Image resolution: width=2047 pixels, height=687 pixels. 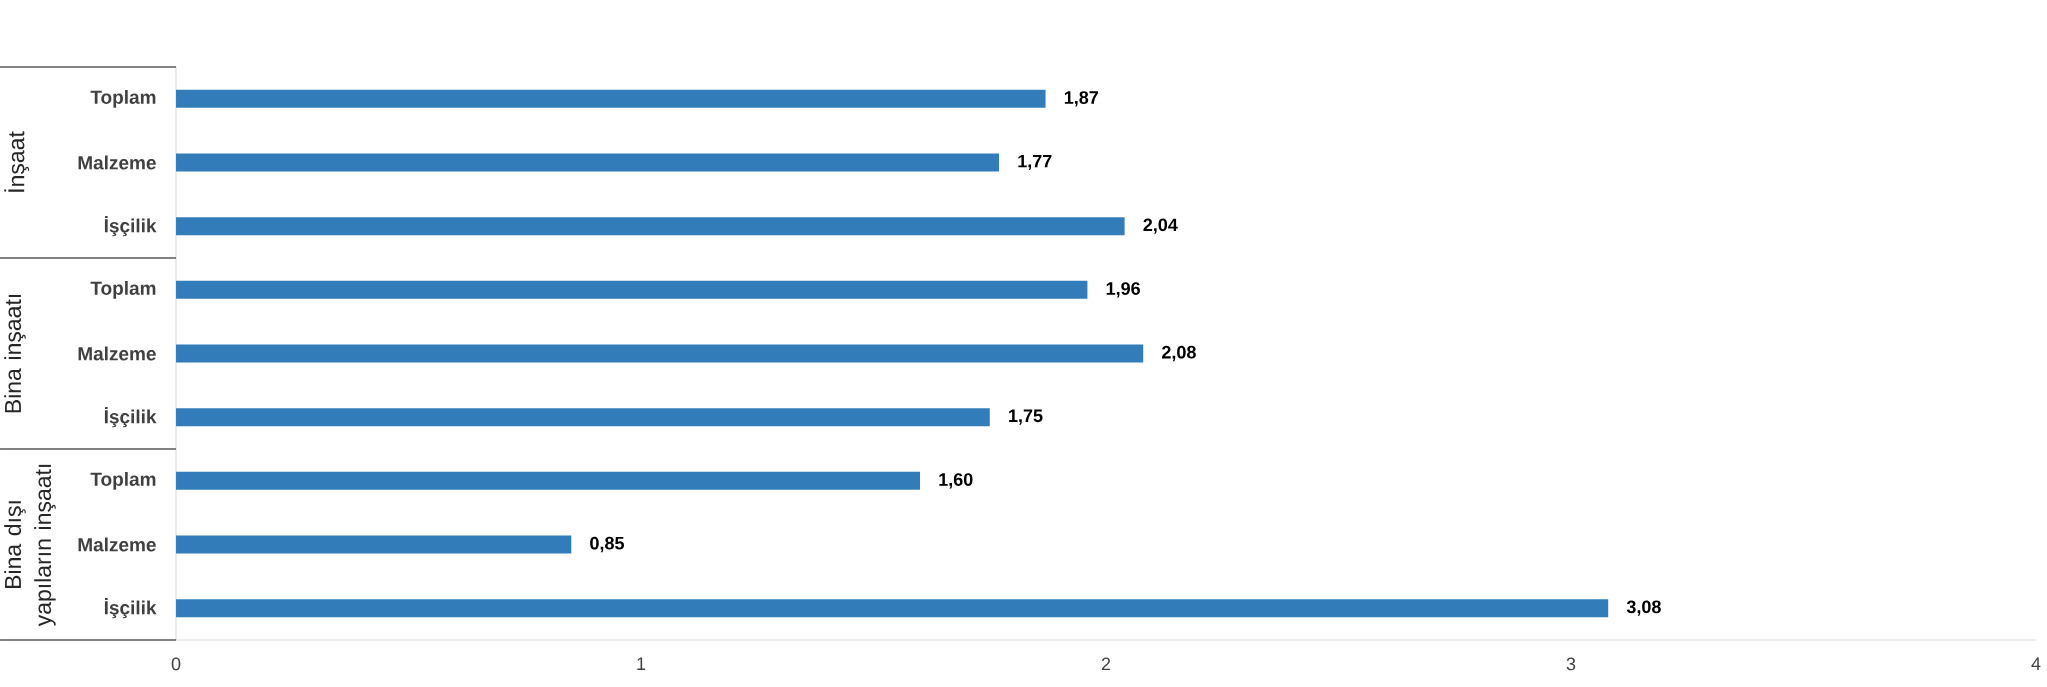 What do you see at coordinates (30, 545) in the screenshot?
I see `text: Bina dışı yapıların inşaatı` at bounding box center [30, 545].